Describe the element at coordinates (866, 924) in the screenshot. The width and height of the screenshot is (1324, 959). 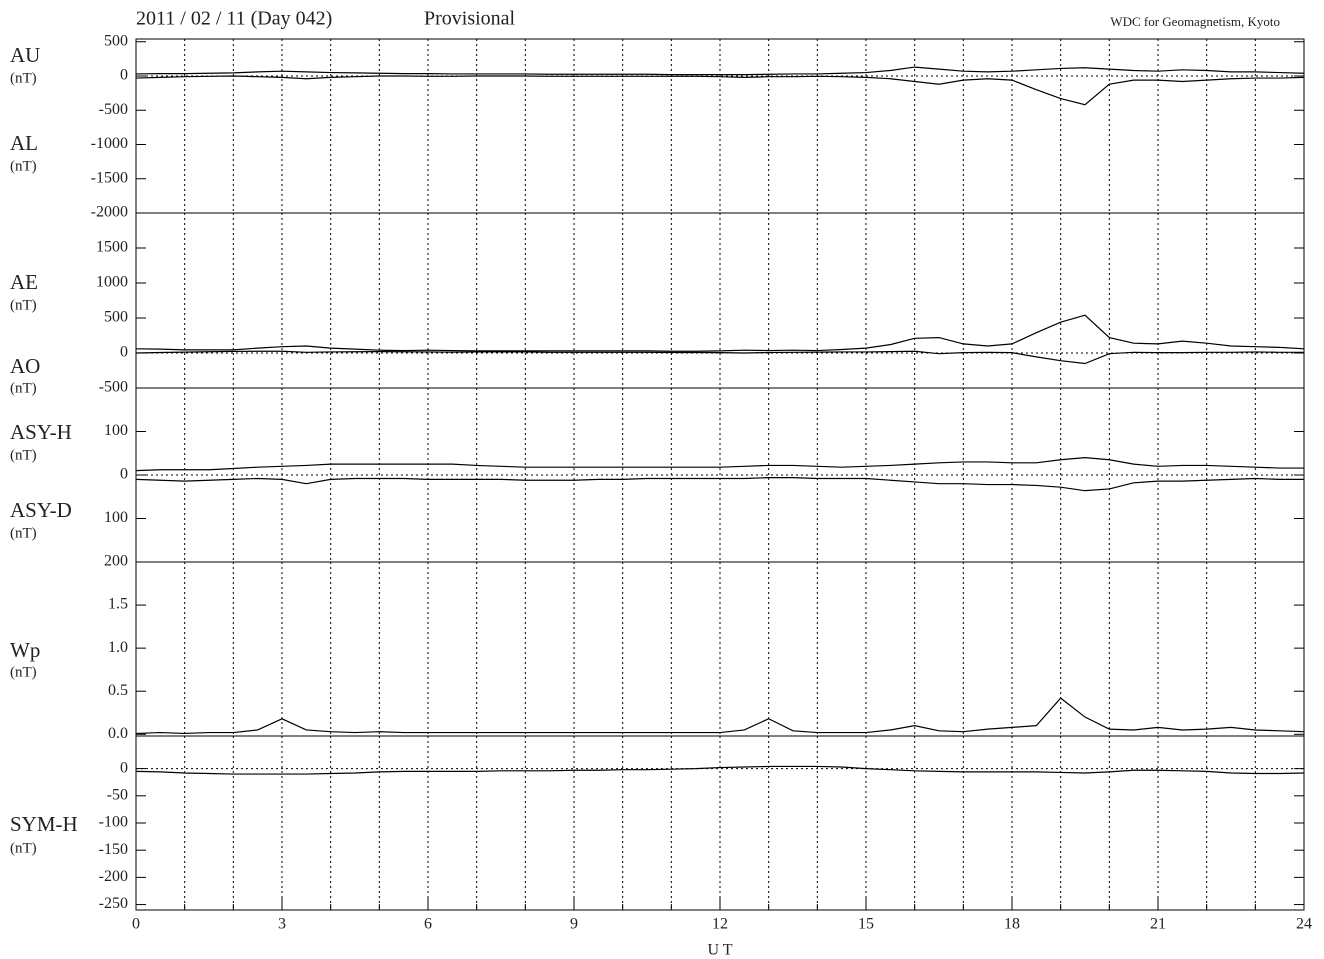
I see `x-tick-label: 15` at that location.